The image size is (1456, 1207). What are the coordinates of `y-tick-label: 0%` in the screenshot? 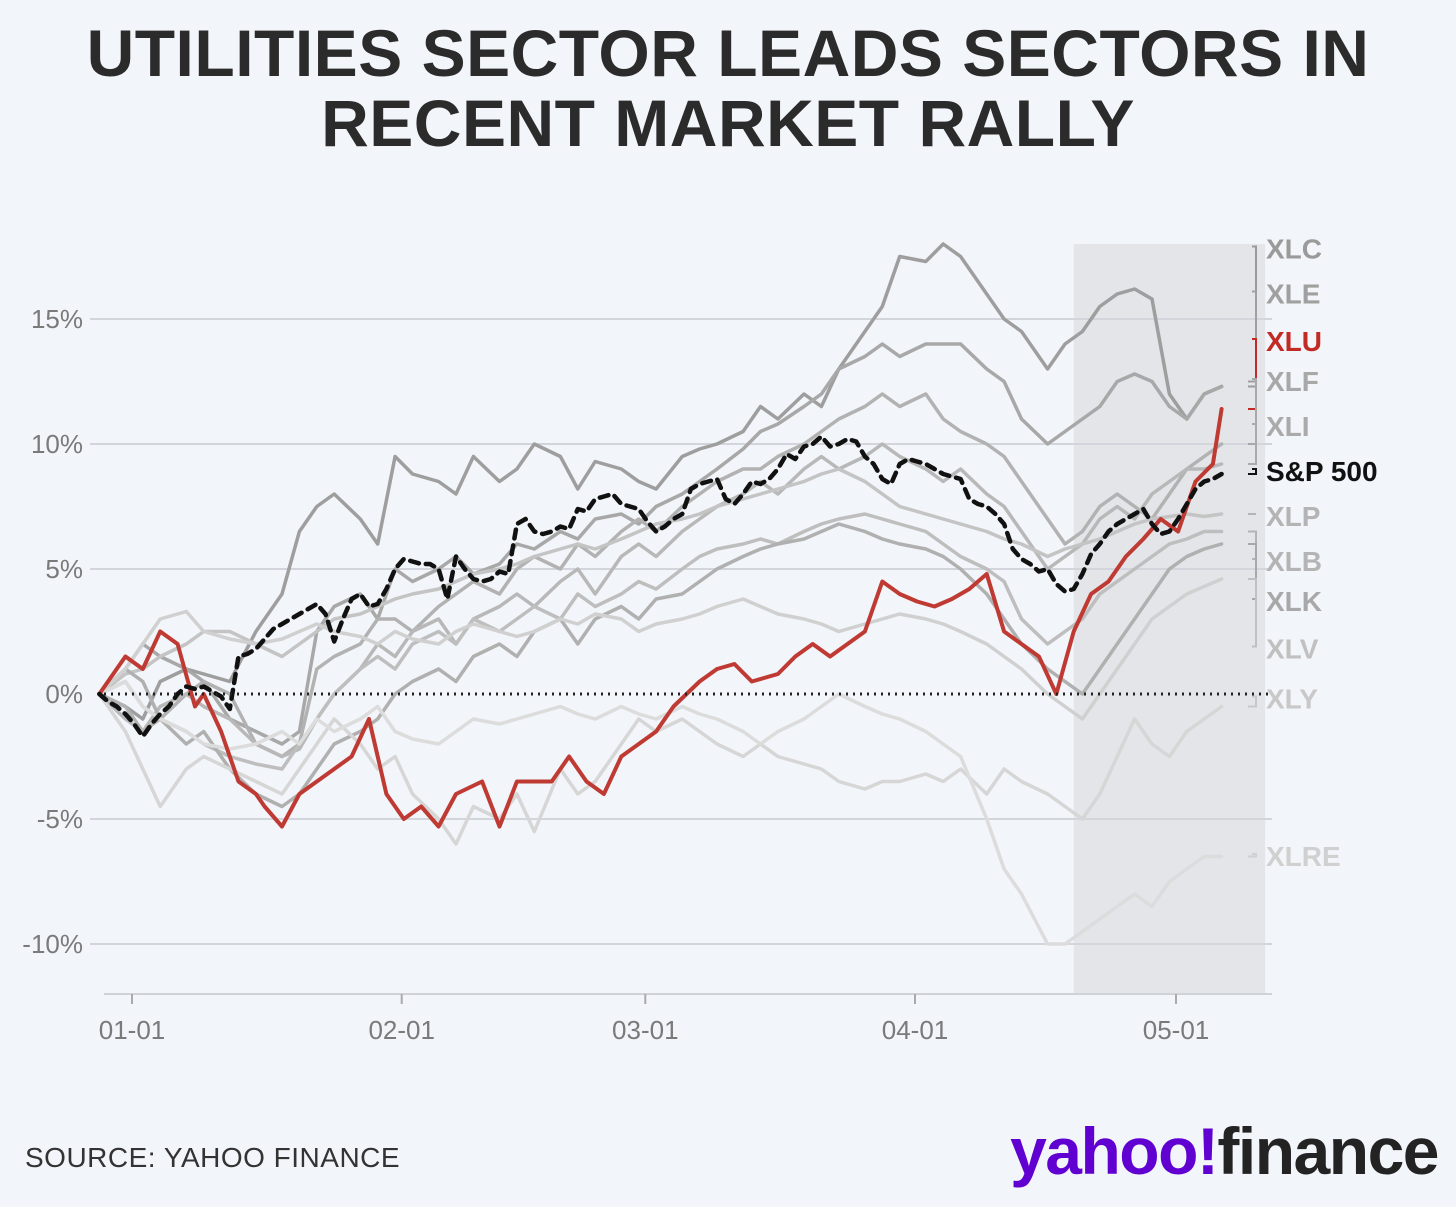 It's located at (64, 694).